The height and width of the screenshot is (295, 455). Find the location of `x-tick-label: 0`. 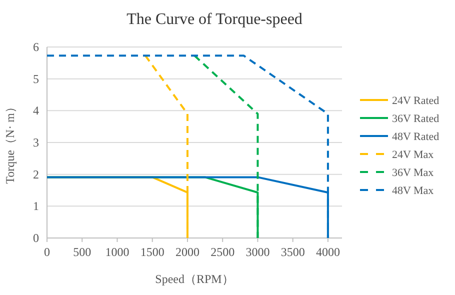

x-tick-label: 0 is located at coordinates (47, 252).